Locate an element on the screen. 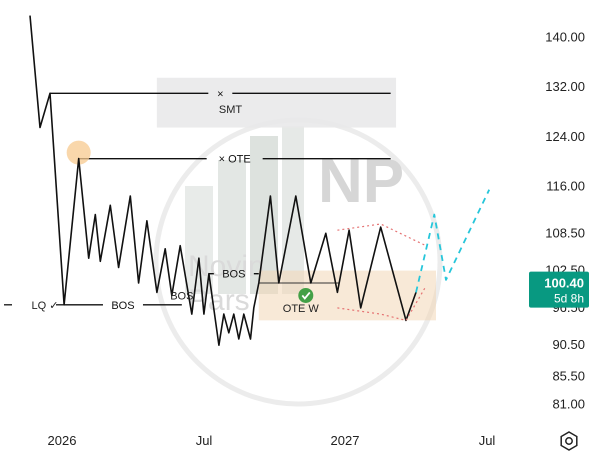 The image size is (600, 468). y-tick-label: 116.00 is located at coordinates (565, 186).